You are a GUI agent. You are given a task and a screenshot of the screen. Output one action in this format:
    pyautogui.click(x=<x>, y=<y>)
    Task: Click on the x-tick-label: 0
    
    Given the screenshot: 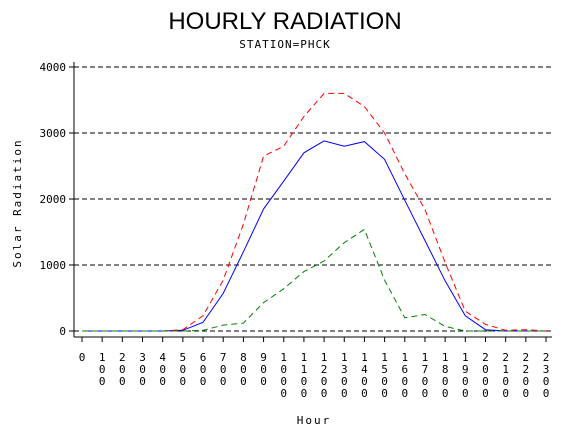 What is the action you would take?
    pyautogui.click(x=82, y=357)
    